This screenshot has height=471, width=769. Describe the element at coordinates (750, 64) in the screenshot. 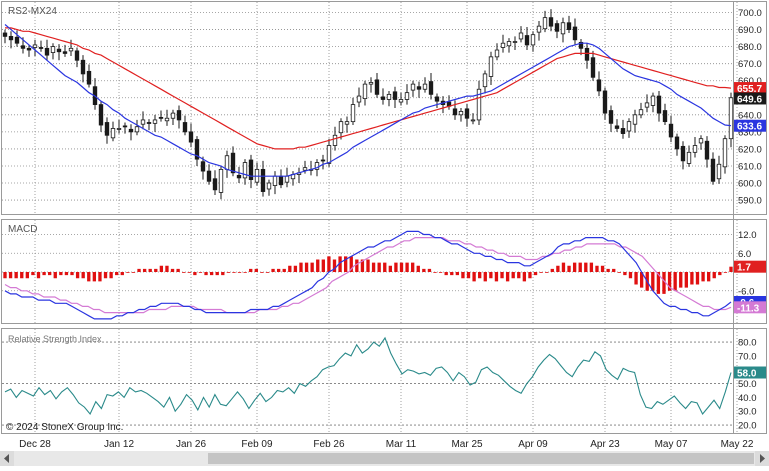

I see `price-y-tick-label: 670.0` at that location.